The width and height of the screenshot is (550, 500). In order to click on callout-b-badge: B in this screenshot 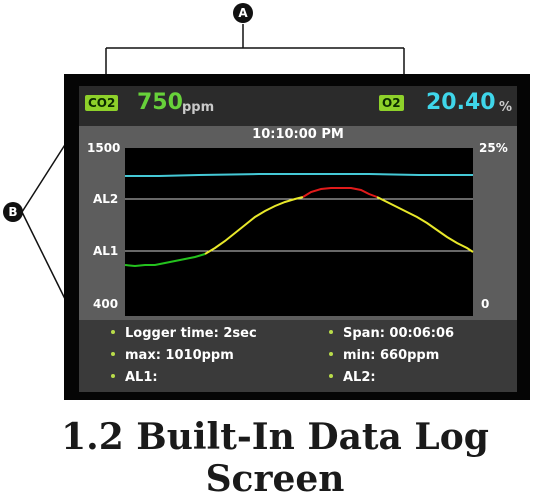, I will do `click(13, 212)`.